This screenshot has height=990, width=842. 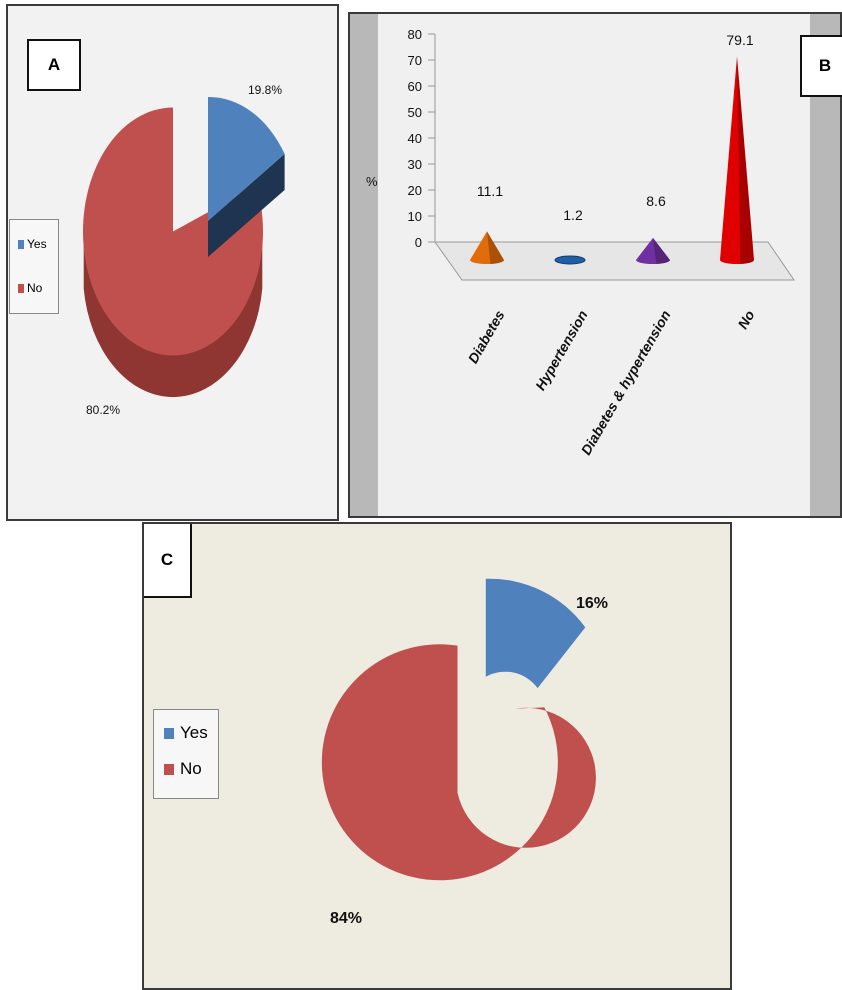 What do you see at coordinates (662, 250) in the screenshot?
I see `cone-diabetes-hypertension-shade` at bounding box center [662, 250].